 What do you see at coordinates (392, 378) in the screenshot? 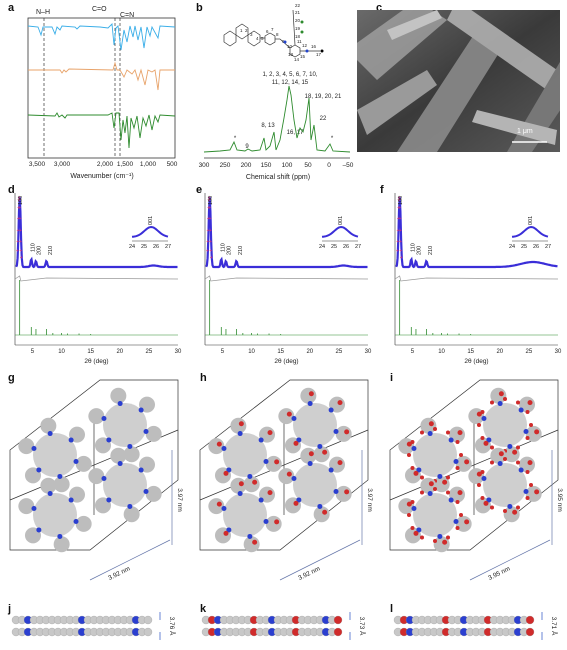
I see `panel-label-i: i` at bounding box center [392, 378].